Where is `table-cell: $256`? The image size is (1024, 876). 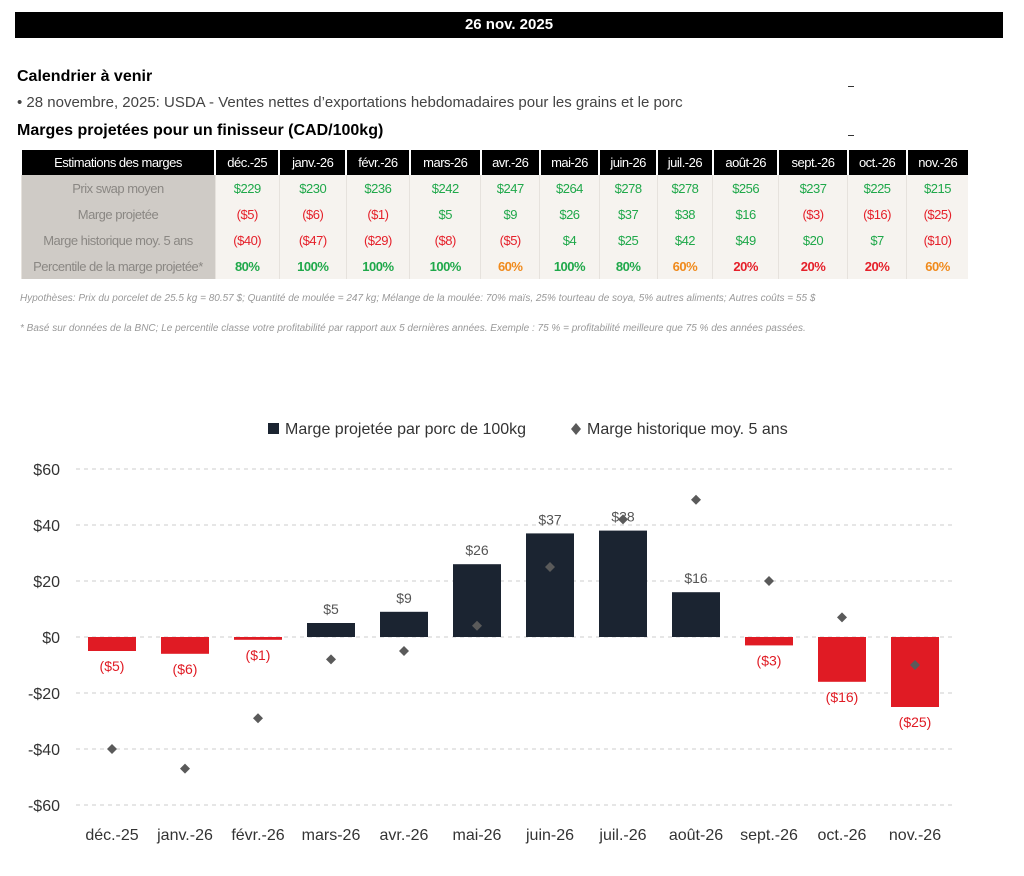
table-cell: $256 is located at coordinates (745, 188).